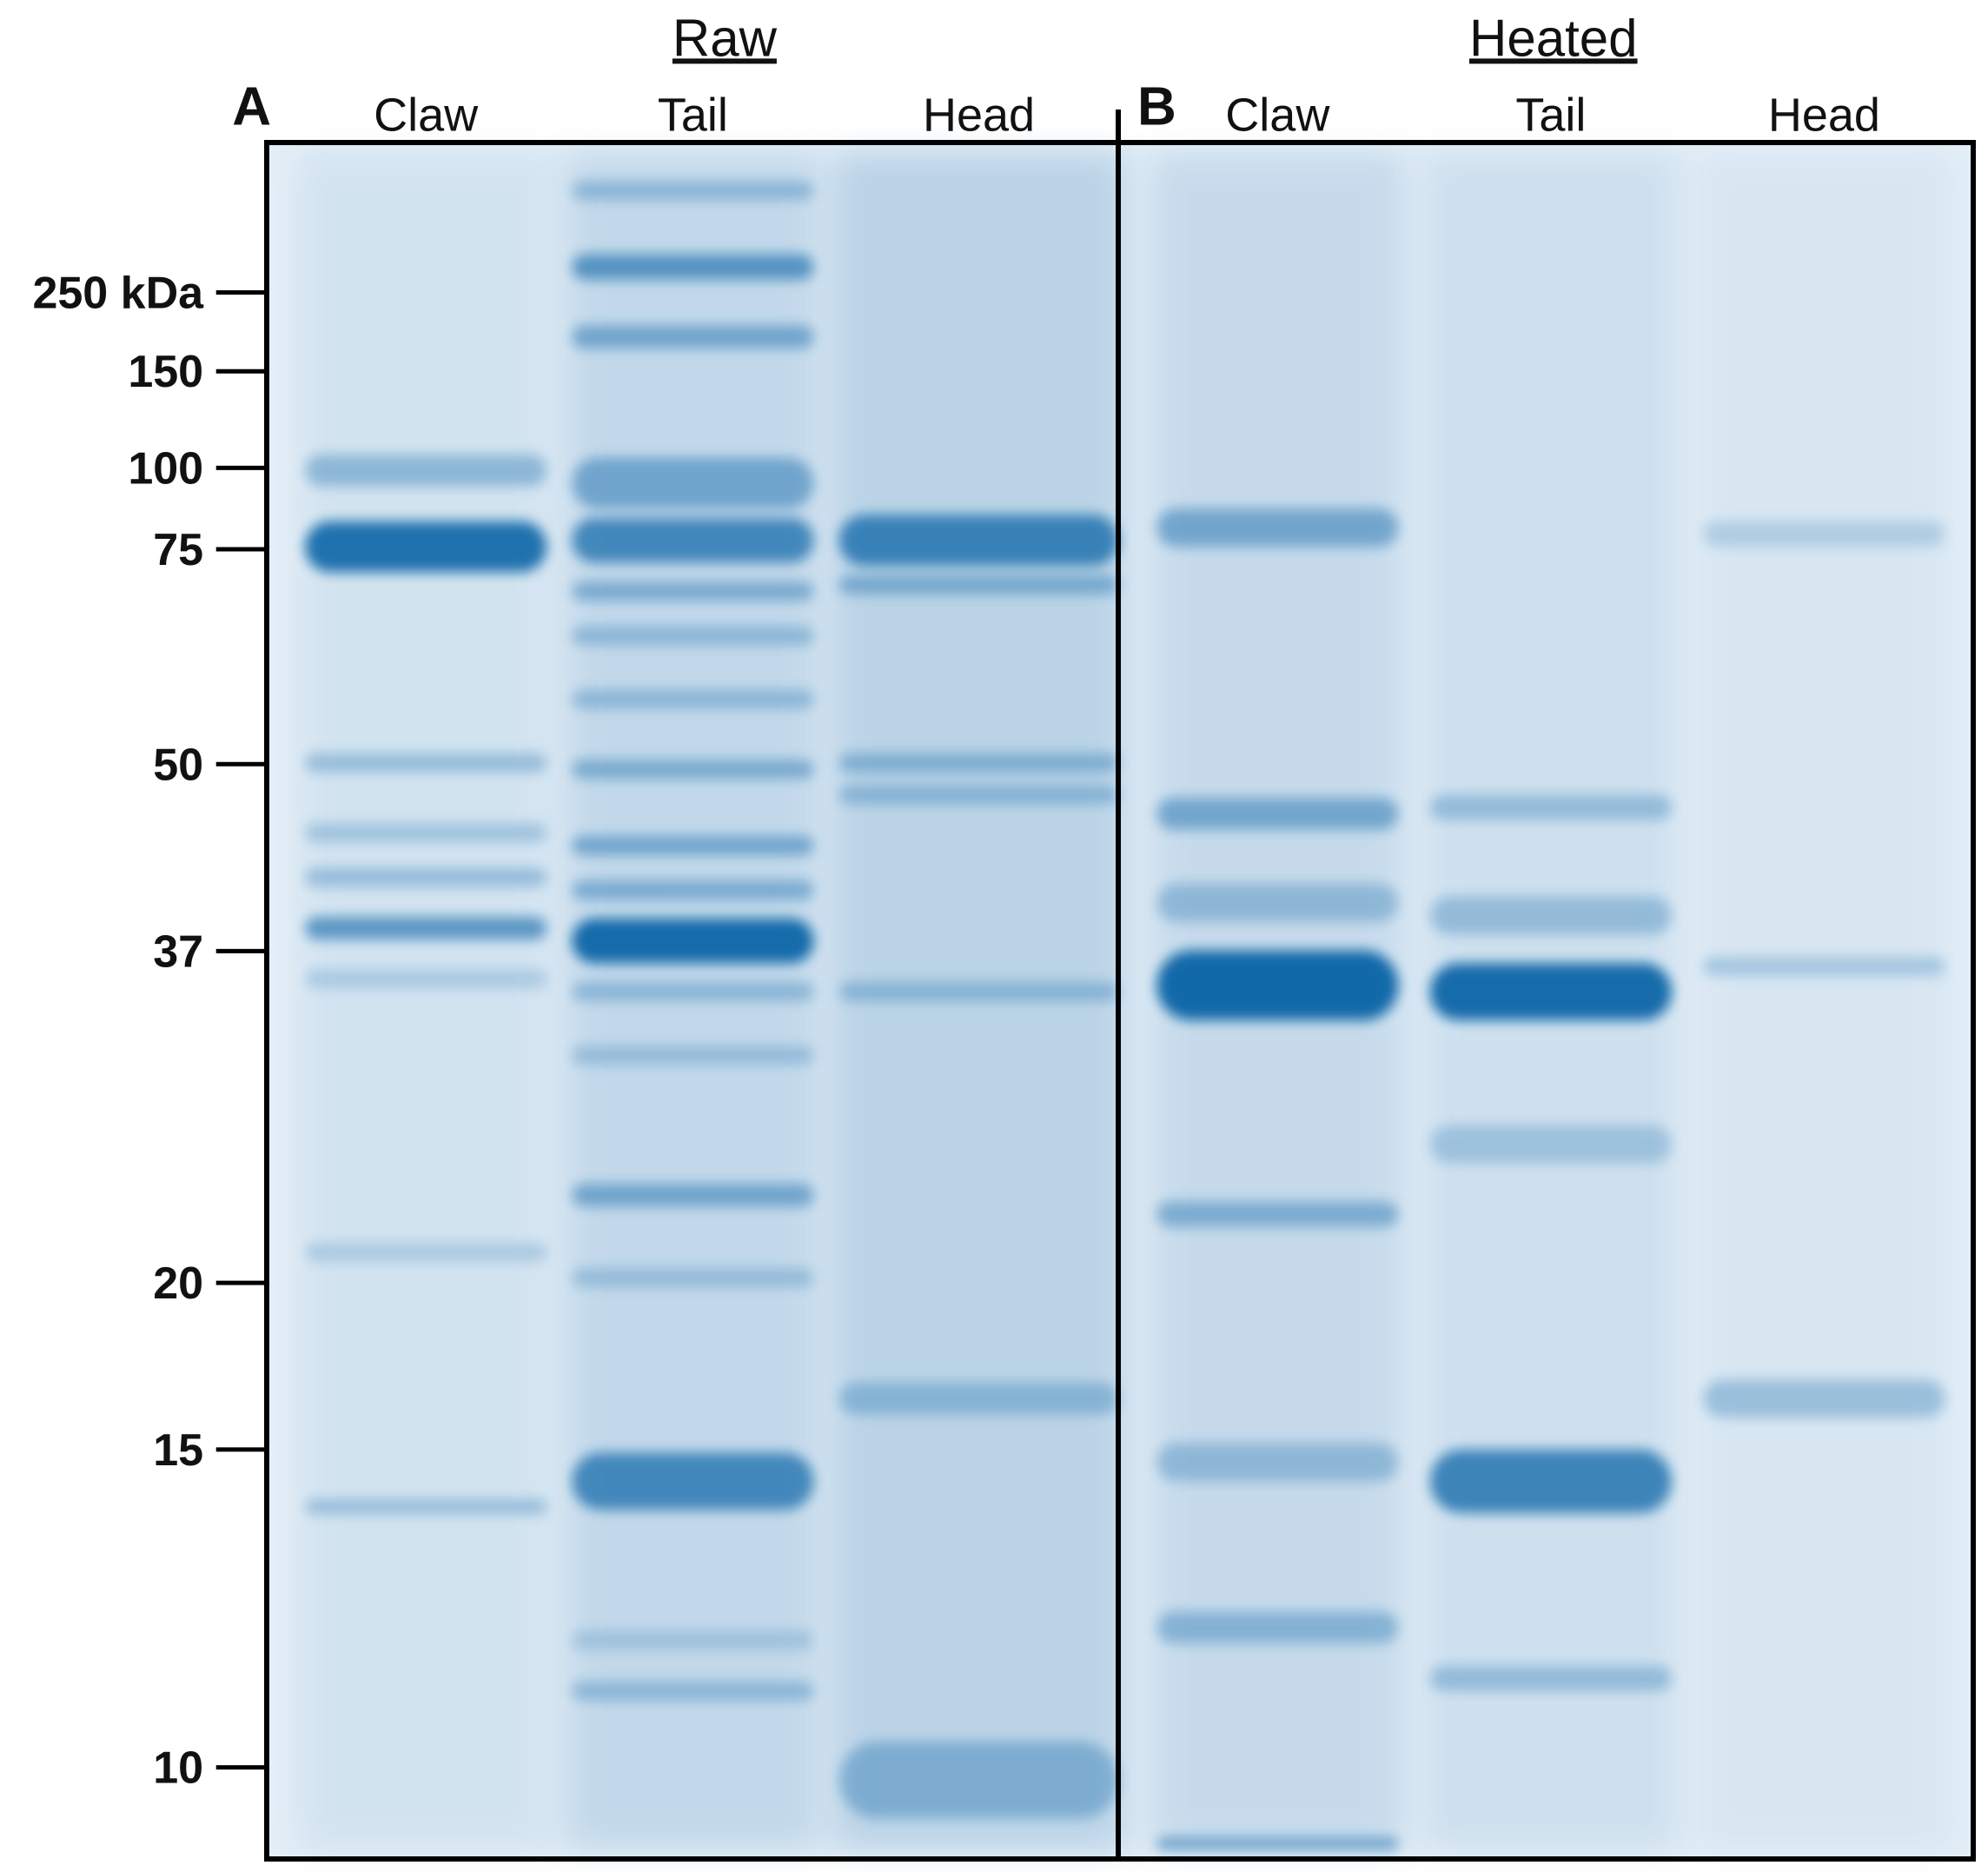 The width and height of the screenshot is (1988, 1872). What do you see at coordinates (178, 951) in the screenshot?
I see `marker-label: 37` at bounding box center [178, 951].